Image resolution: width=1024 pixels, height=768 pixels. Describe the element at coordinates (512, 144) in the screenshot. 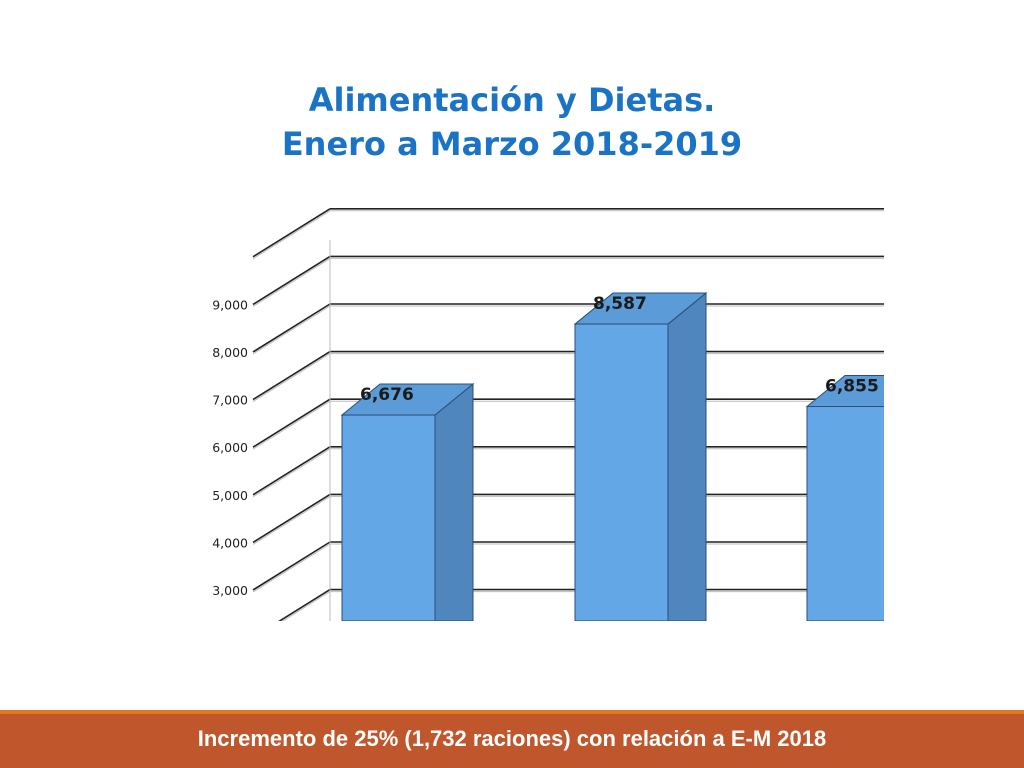

I see `title-line-2: Enero a Marzo 2018-2019` at that location.